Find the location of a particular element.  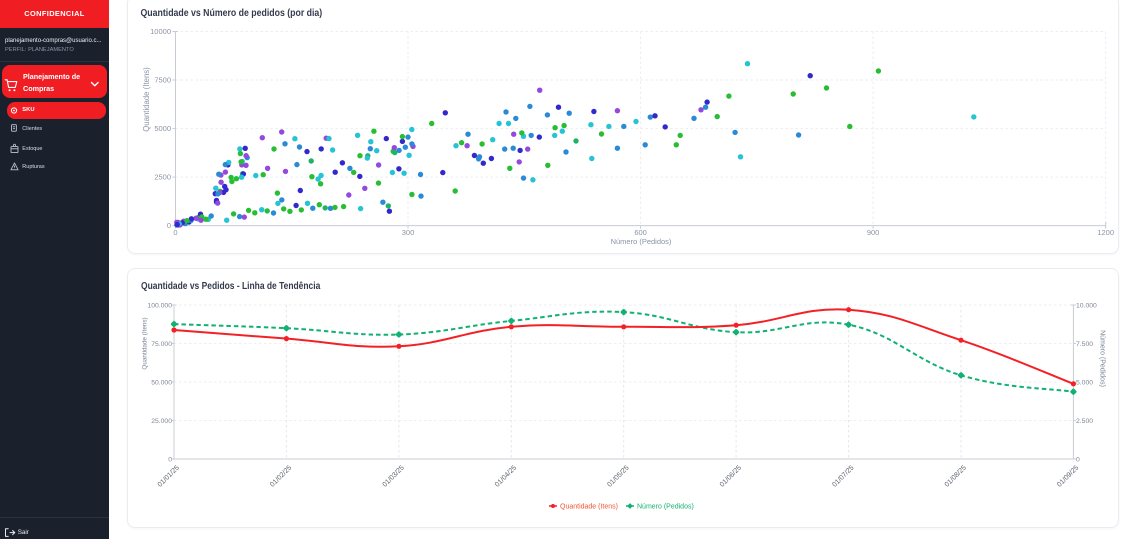

svg-text: 10.000 is located at coordinates (1086, 305).